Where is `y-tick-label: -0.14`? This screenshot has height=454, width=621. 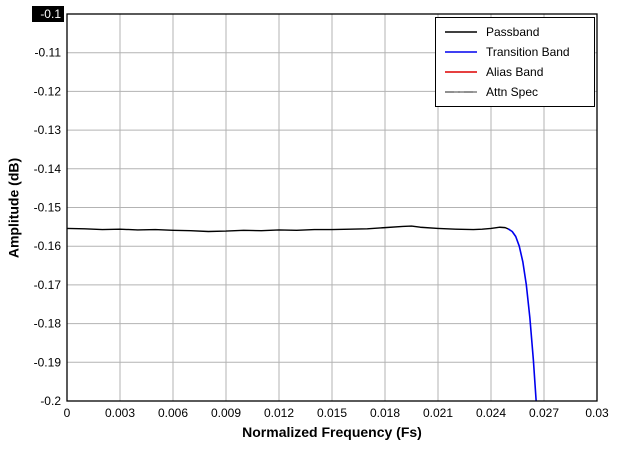 y-tick-label: -0.14 is located at coordinates (48, 169).